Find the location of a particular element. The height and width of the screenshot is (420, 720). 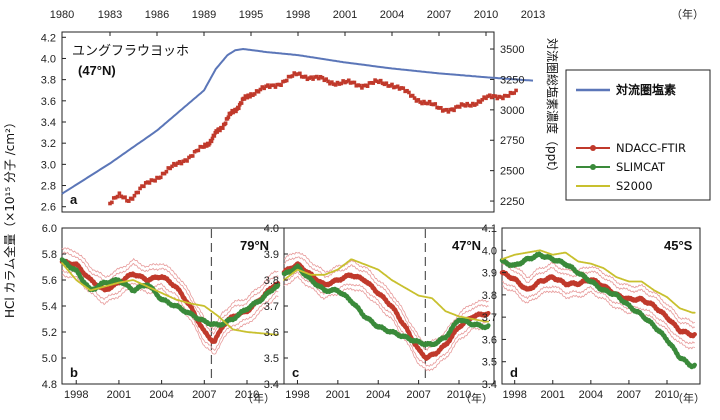

panel-d-ndacc-envelope is located at coordinates (598, 312).